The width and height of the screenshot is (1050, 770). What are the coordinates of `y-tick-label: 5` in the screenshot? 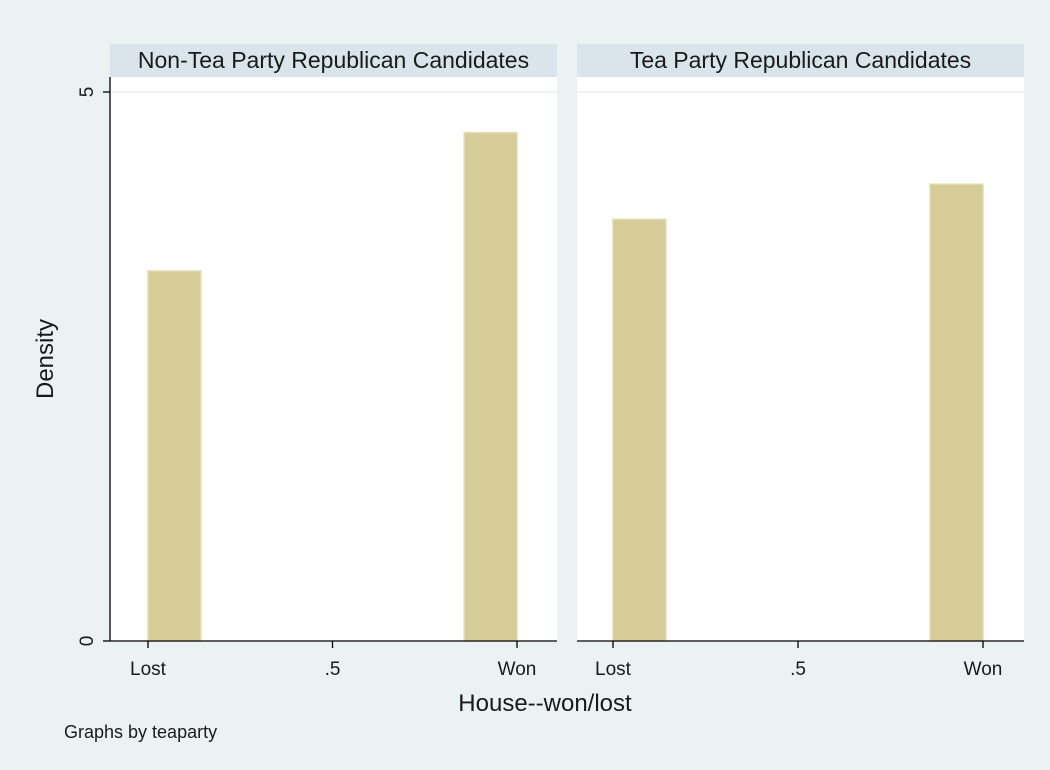 It's located at (87, 92).